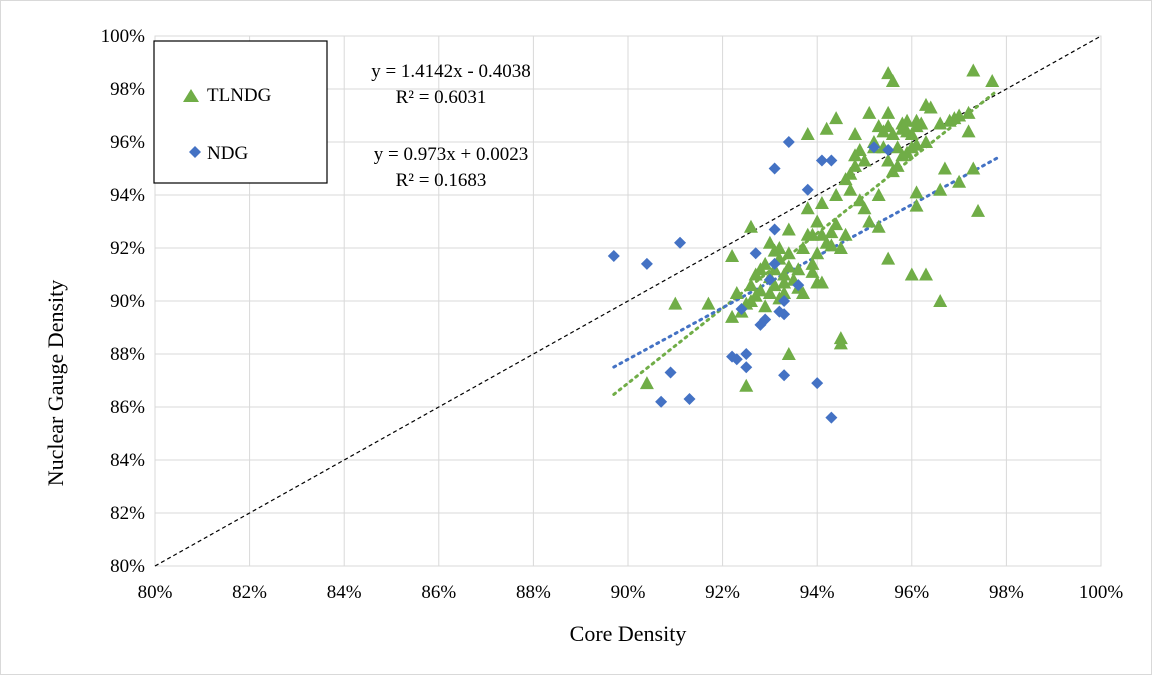 The image size is (1152, 676). Describe the element at coordinates (344, 592) in the screenshot. I see `x-tick-label: 84%` at that location.